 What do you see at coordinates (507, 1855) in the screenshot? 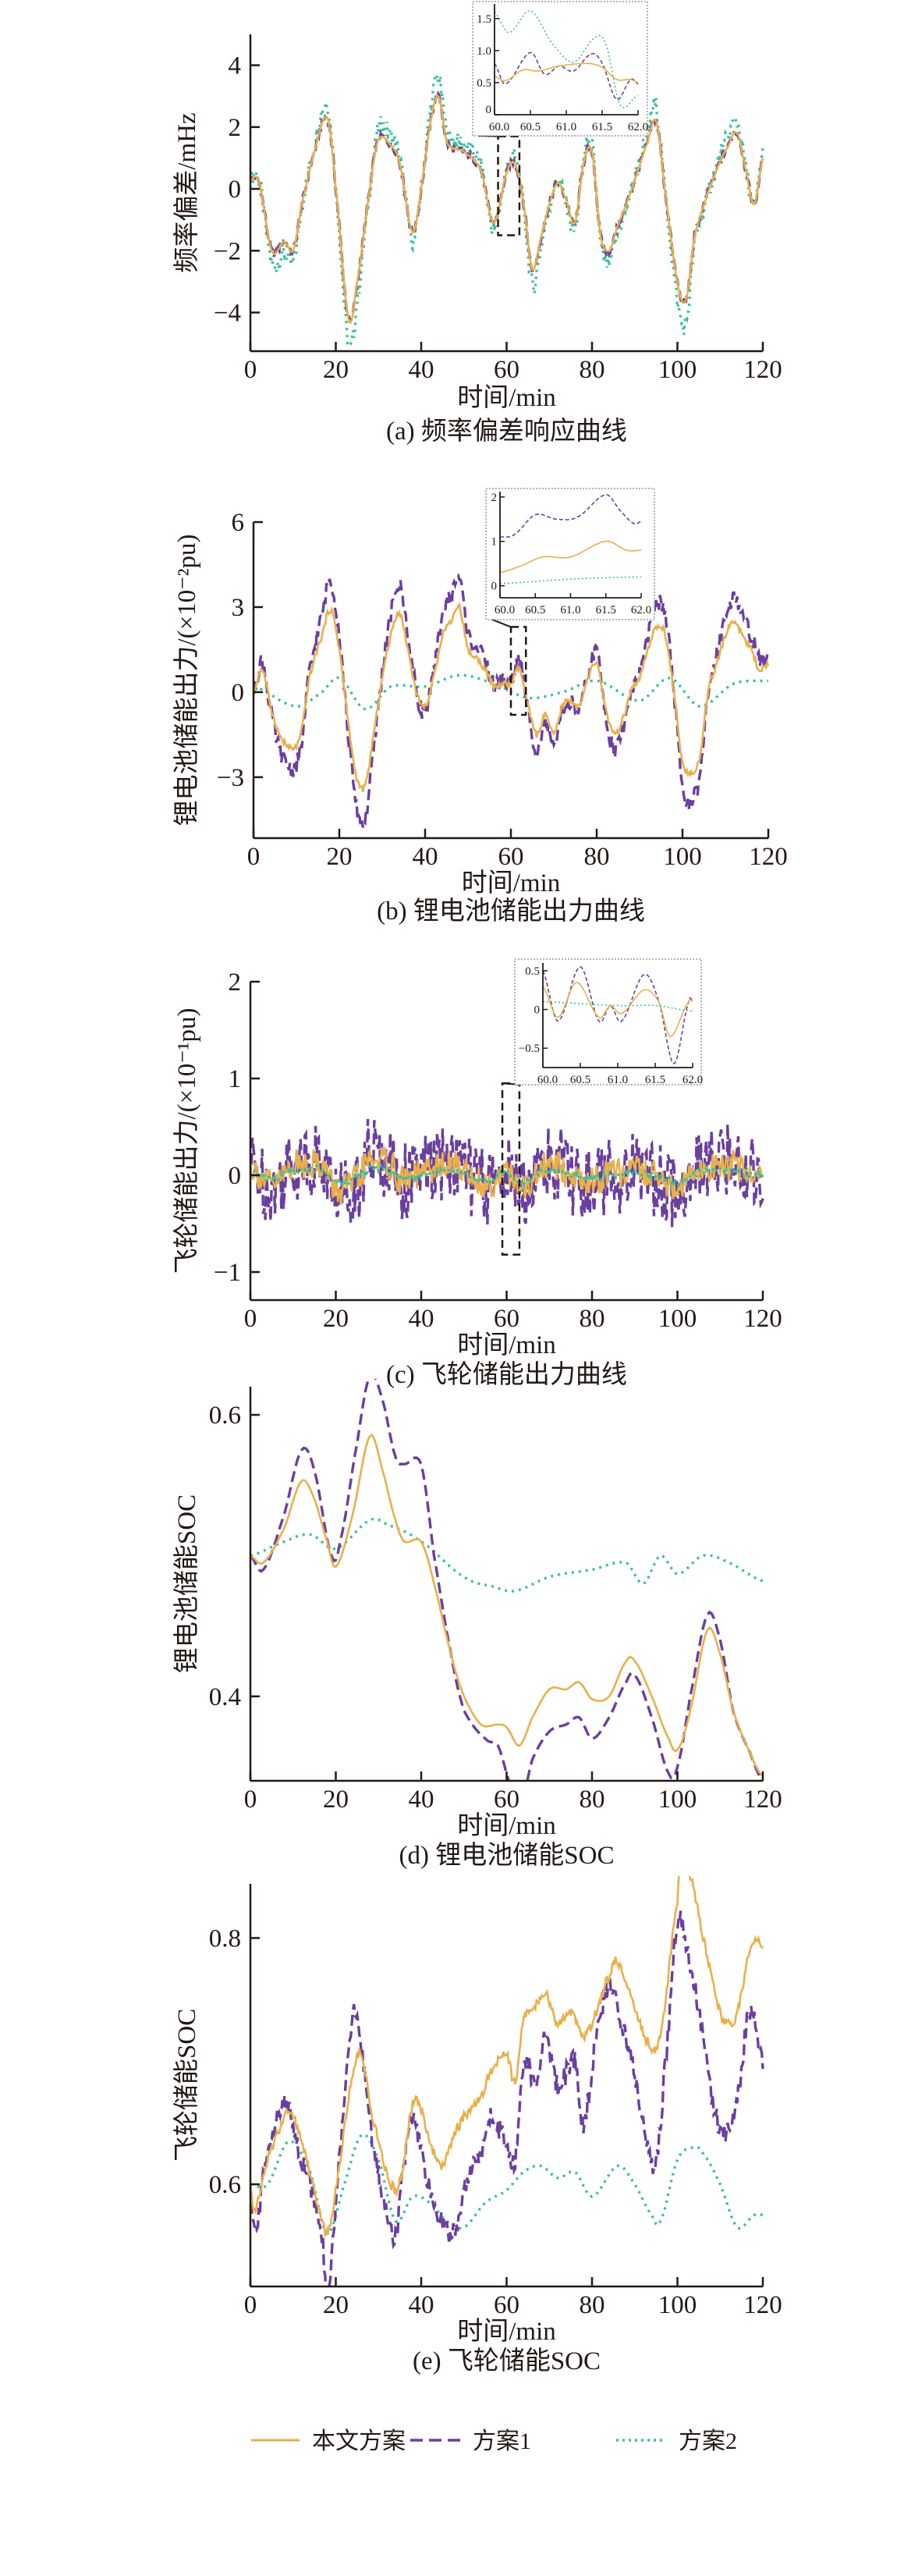
I see `chart-caption: (d) 锂电池储能SOC` at bounding box center [507, 1855].